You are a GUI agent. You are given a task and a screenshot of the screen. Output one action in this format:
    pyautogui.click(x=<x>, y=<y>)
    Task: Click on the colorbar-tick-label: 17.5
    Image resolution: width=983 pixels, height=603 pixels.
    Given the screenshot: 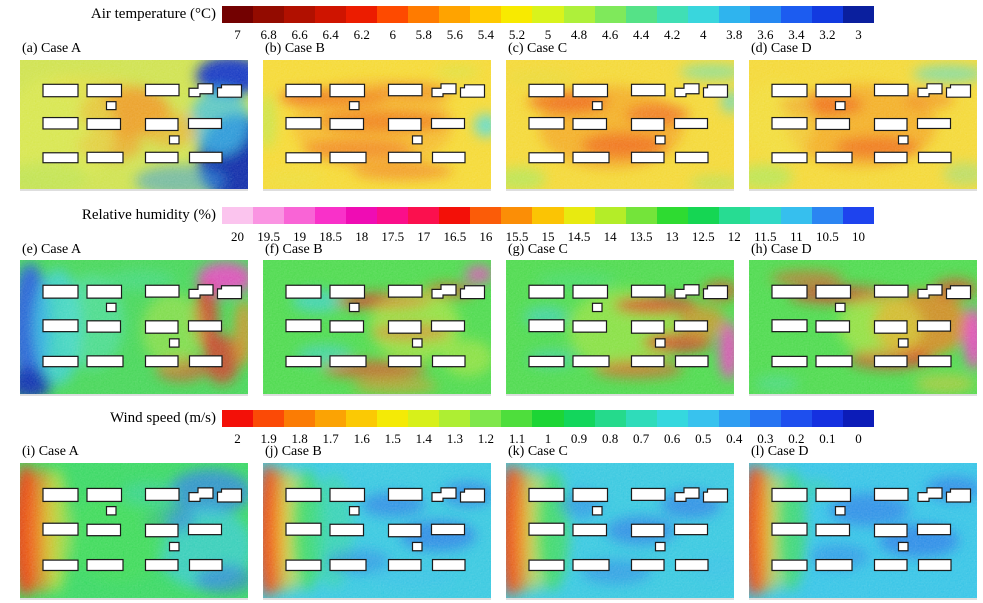 What is the action you would take?
    pyautogui.click(x=393, y=236)
    